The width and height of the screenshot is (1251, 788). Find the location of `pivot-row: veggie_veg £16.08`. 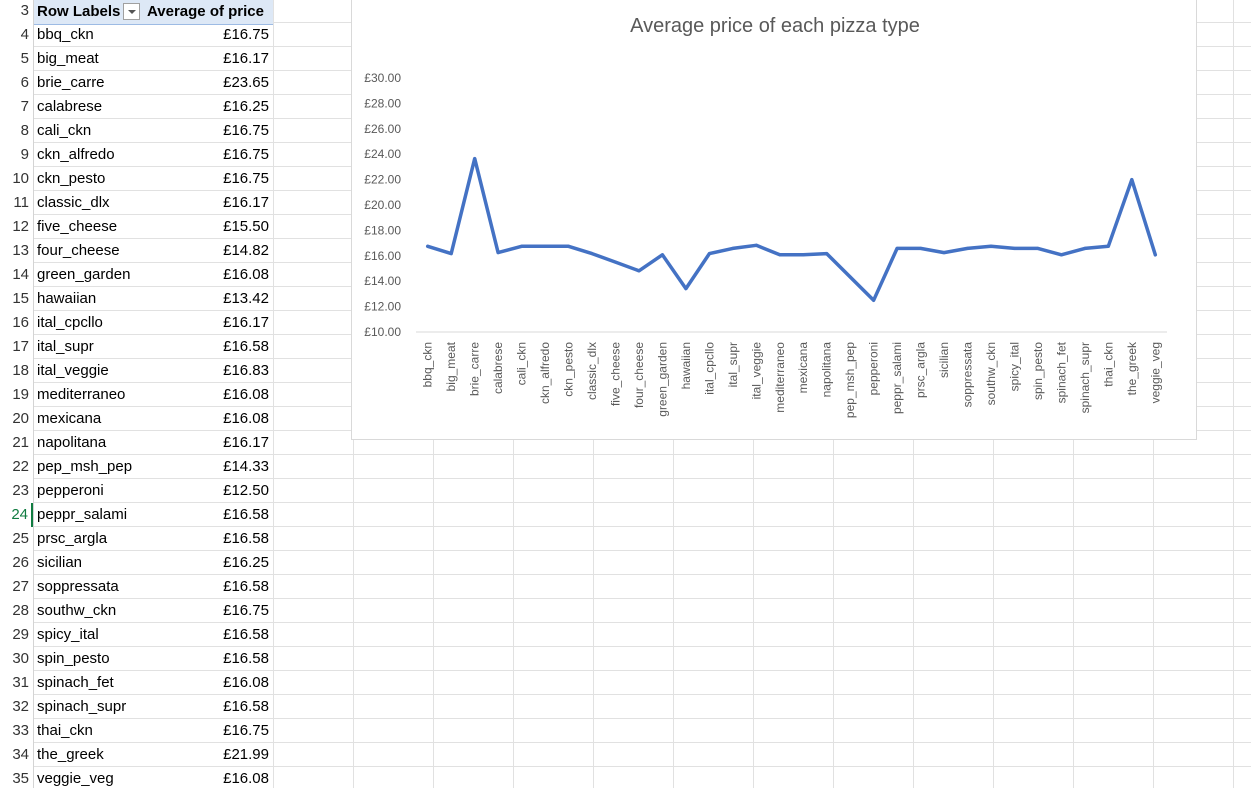

pivot-row: veggie_veg £16.08 is located at coordinates (153, 777).